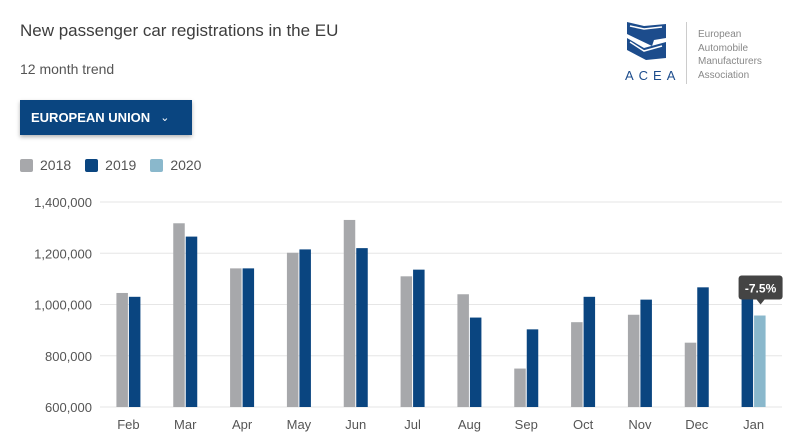 This screenshot has height=442, width=800. I want to click on region-dropdown-label: EUROPEAN UNION, so click(91, 117).